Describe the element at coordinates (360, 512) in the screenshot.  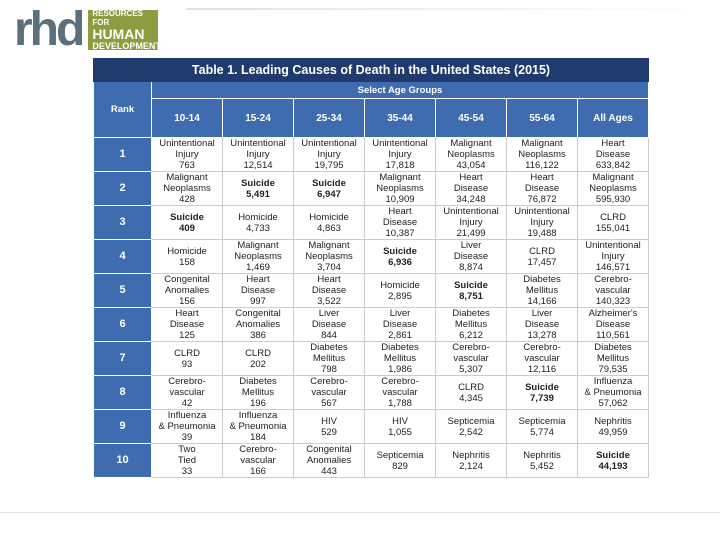
I see `footer-rule` at that location.